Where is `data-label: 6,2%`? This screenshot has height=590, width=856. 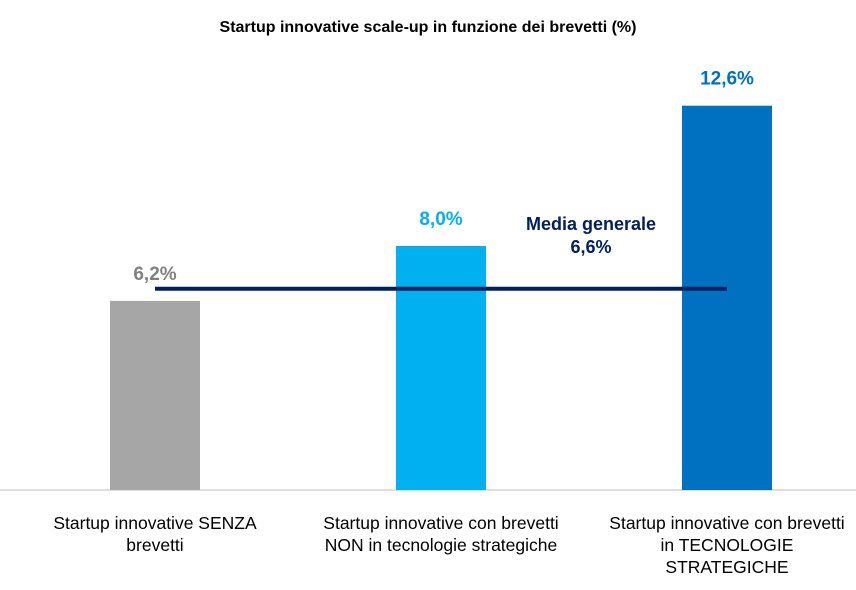
data-label: 6,2% is located at coordinates (154, 274).